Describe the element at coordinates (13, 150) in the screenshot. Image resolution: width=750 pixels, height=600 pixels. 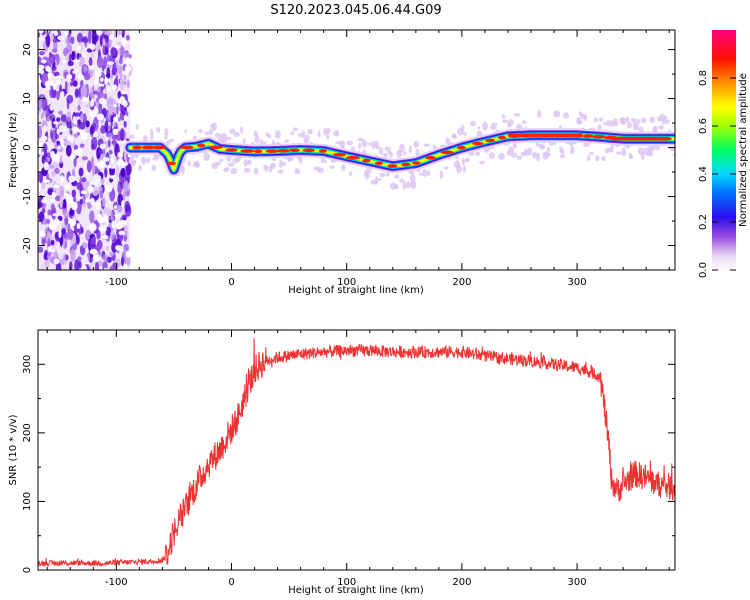
I see `spectrogram-y-label: Frequency (Hz)` at that location.